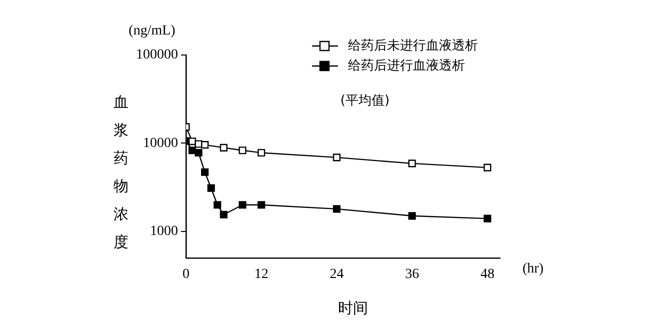  I want to click on x-tick-label: 24, so click(337, 274).